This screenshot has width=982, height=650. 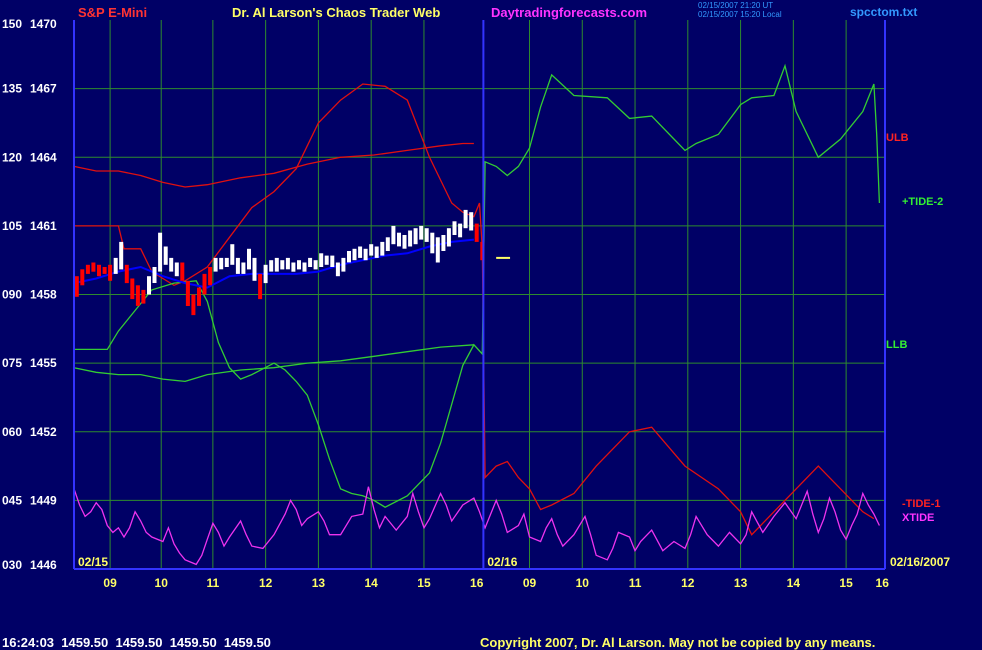 What do you see at coordinates (12, 157) in the screenshot?
I see `y-tick-left: 120` at bounding box center [12, 157].